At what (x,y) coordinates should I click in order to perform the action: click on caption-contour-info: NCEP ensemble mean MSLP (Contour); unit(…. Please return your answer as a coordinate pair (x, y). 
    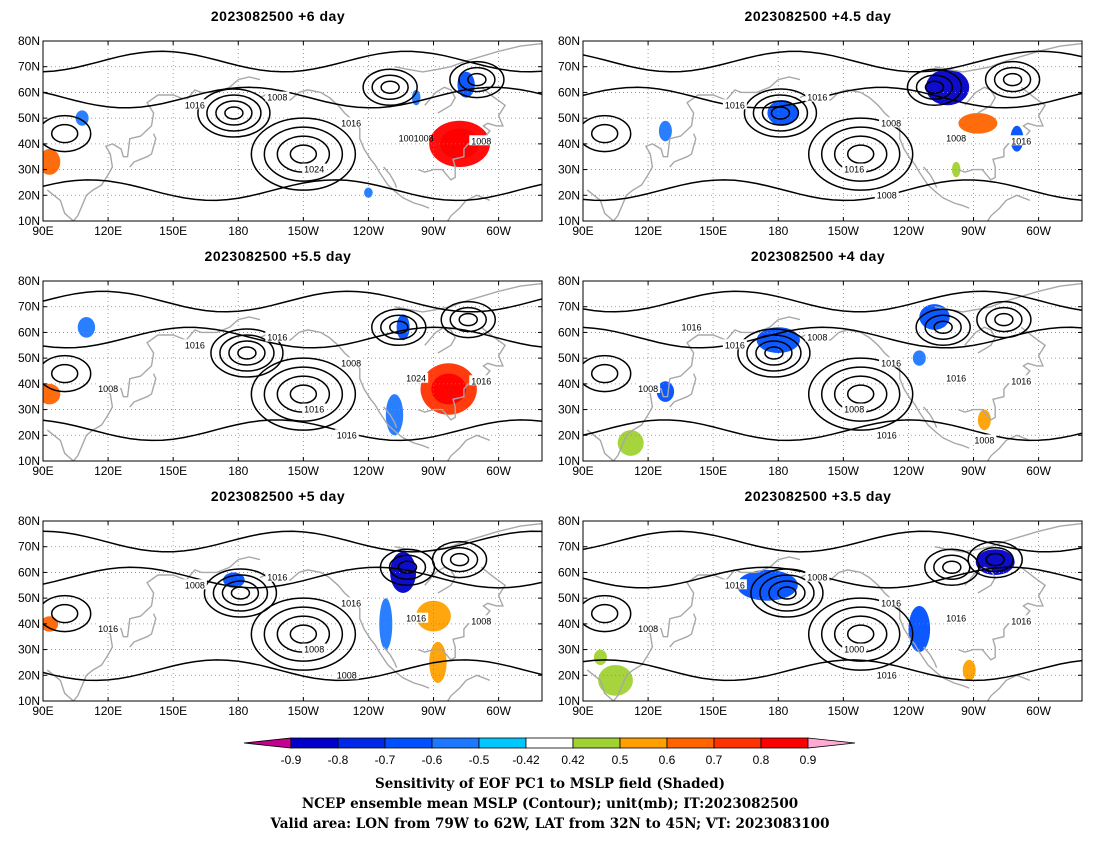
    Looking at the image, I should click on (550, 804).